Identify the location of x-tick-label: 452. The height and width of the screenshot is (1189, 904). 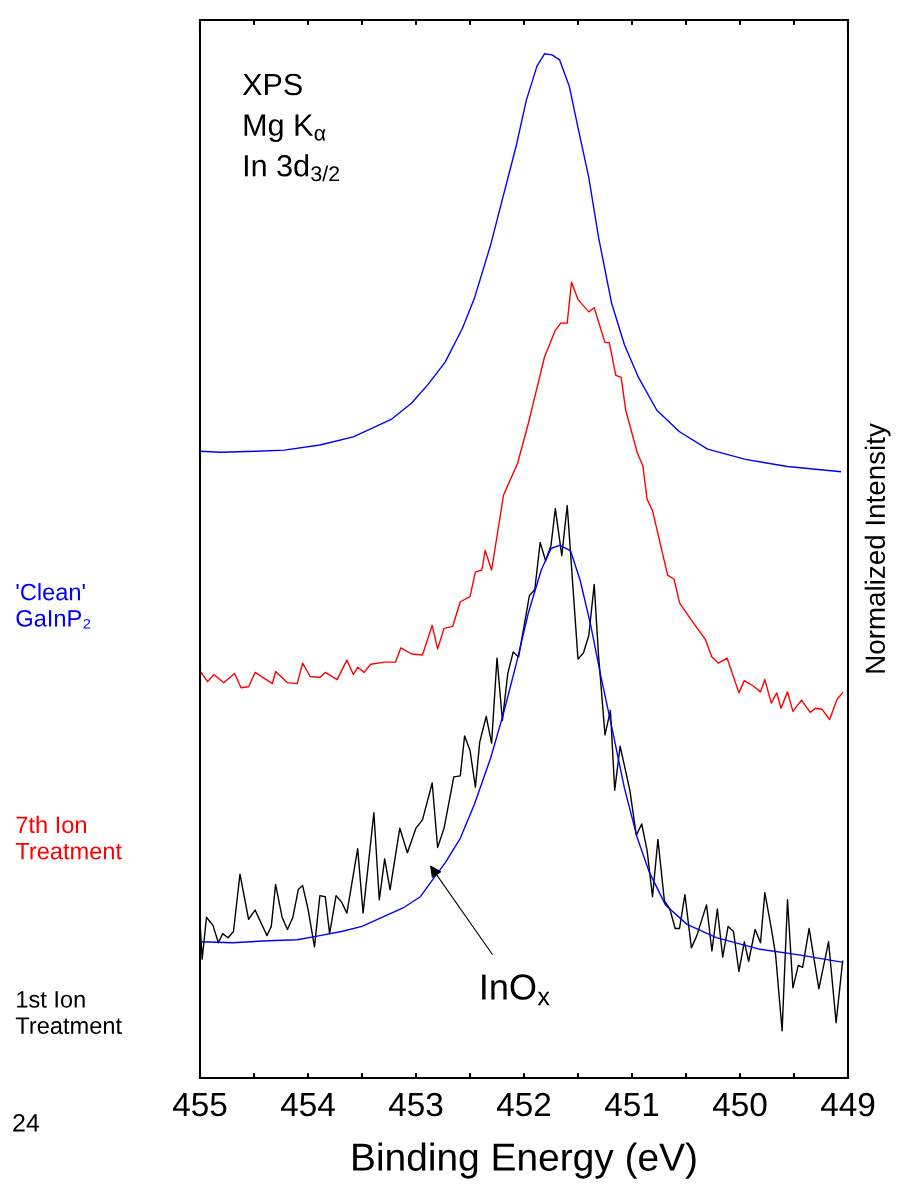
(523, 1104).